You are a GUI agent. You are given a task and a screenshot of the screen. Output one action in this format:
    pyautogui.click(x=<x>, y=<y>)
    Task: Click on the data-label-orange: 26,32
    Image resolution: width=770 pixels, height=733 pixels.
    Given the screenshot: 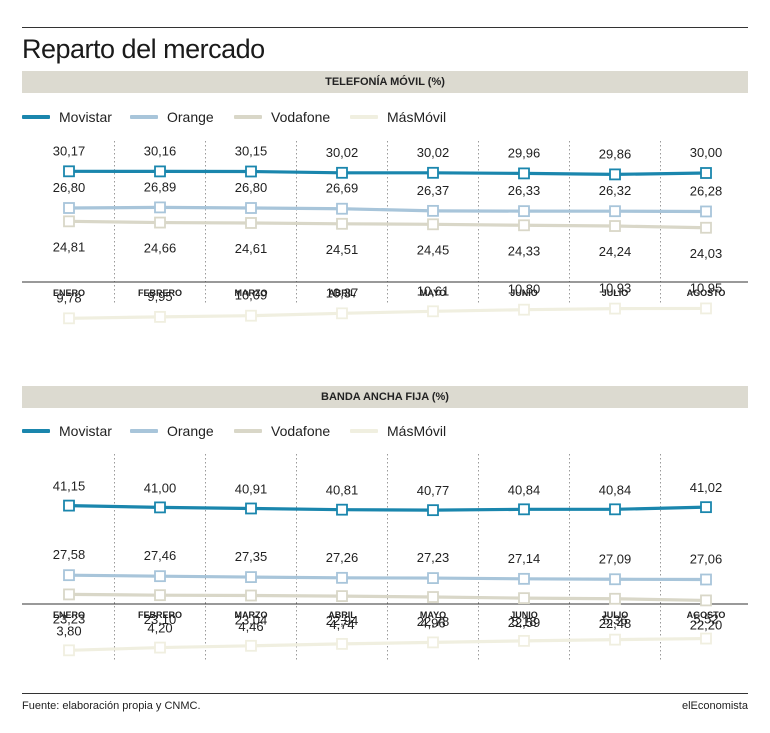 What is the action you would take?
    pyautogui.click(x=615, y=190)
    